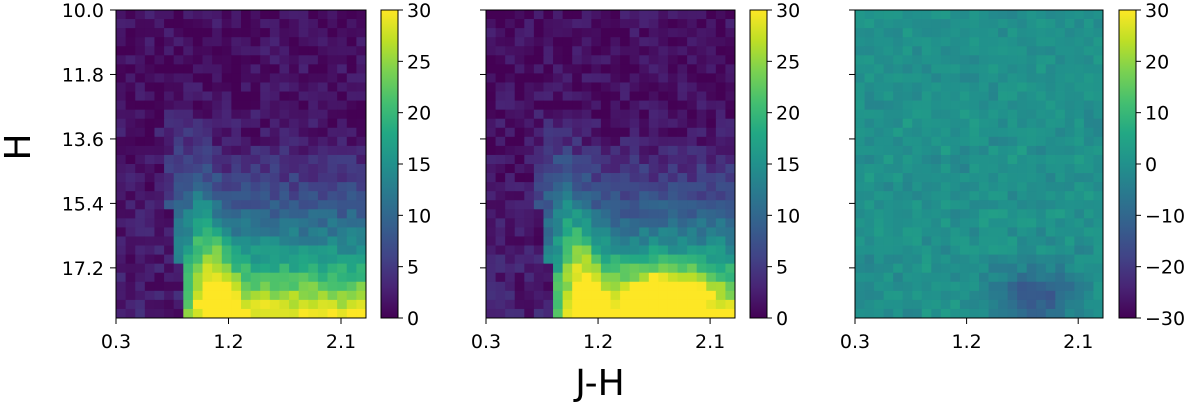 This screenshot has width=1200, height=407. Describe the element at coordinates (710, 342) in the screenshot. I see `x-tick-label: 2.1` at that location.